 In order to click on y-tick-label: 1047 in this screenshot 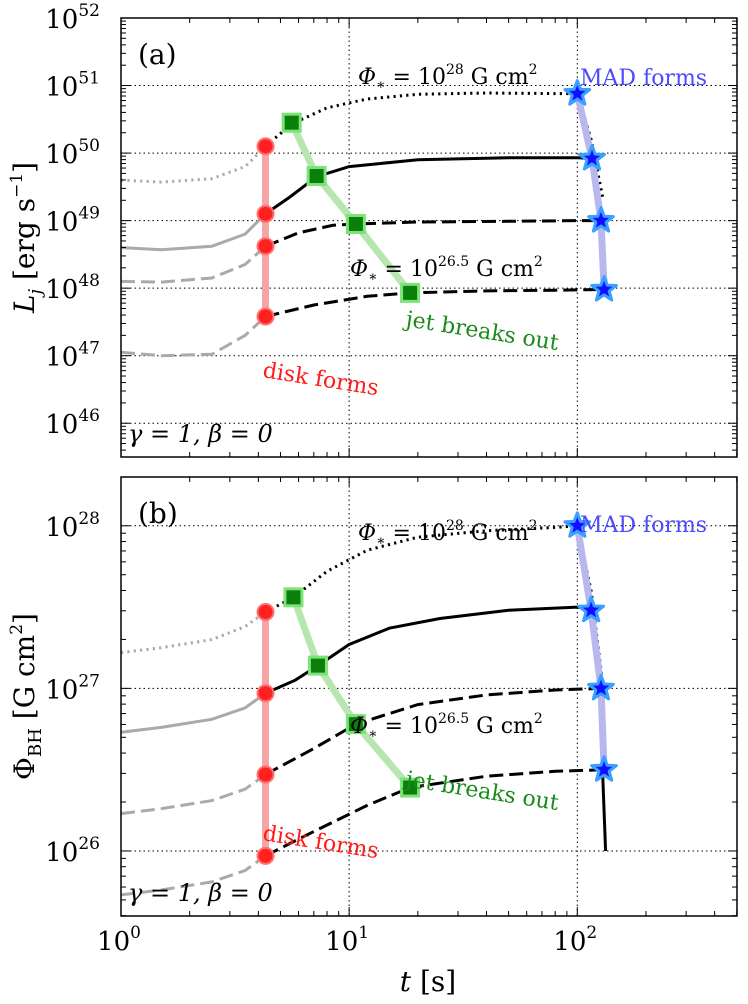, I will do `click(72, 356)`.